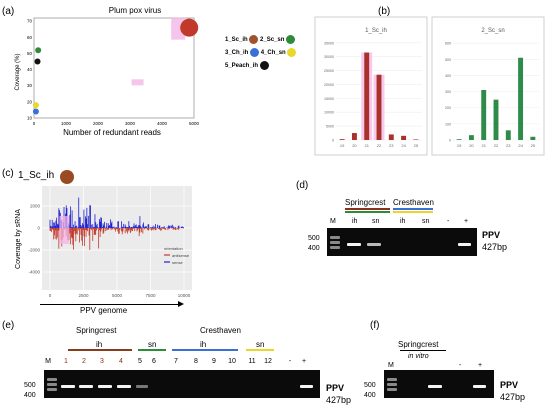  What do you see at coordinates (329, 113) in the screenshot?
I see `y-tick-label: 10000` at bounding box center [329, 113].